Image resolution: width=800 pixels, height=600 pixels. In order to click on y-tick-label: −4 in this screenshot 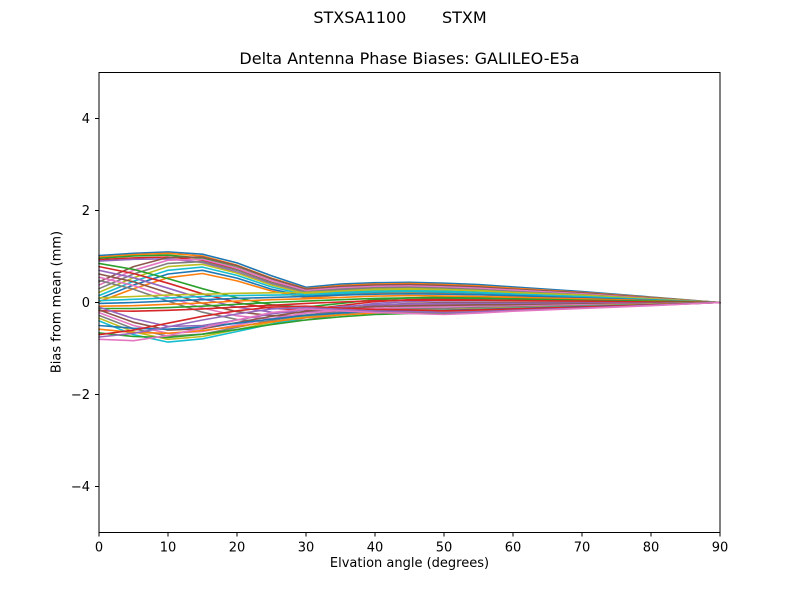, I will do `click(80, 487)`.